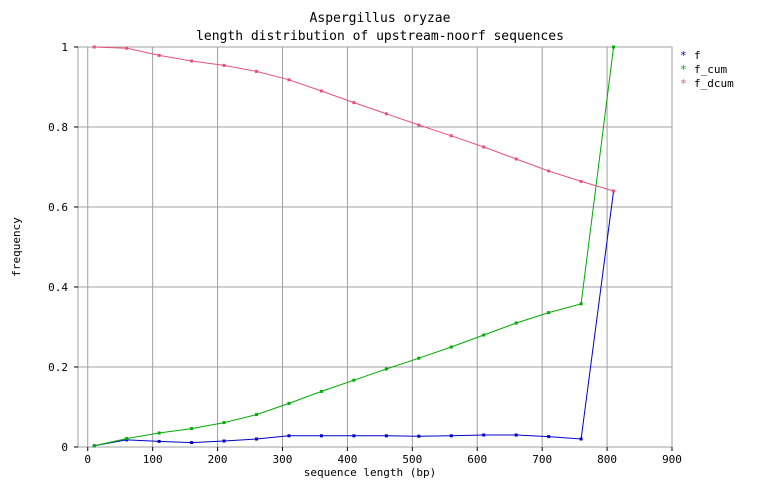 The width and height of the screenshot is (762, 498). I want to click on x-tick-label: 200, so click(218, 459).